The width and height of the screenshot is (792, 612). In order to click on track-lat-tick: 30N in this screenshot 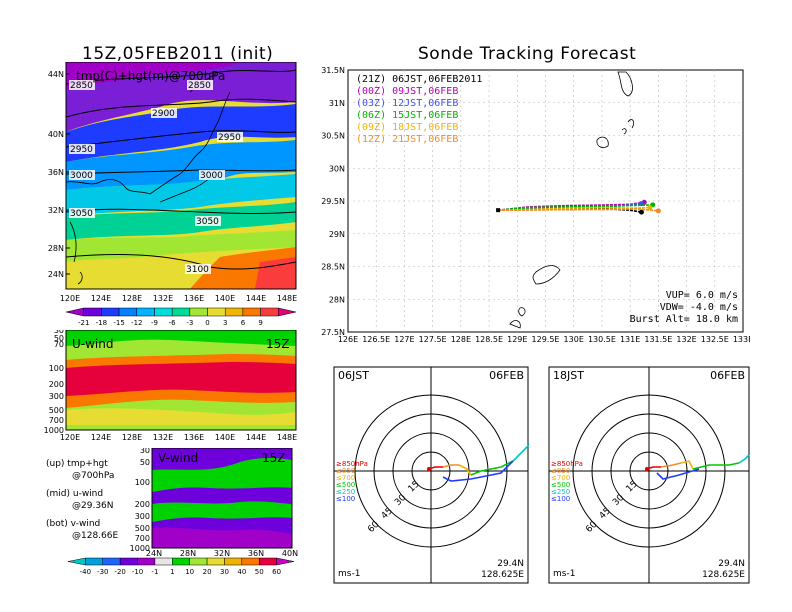, I will do `click(337, 168)`.